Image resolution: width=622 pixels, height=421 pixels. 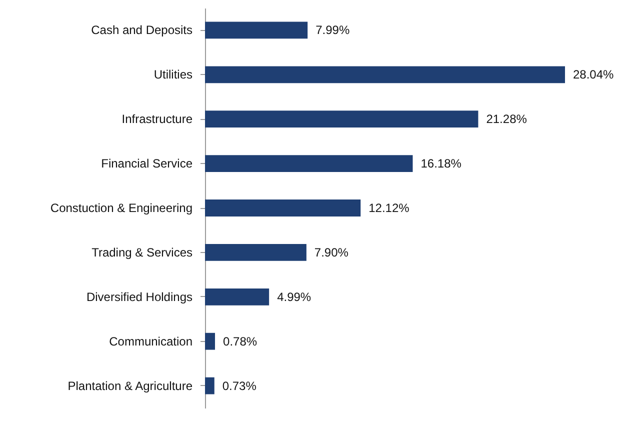 I want to click on y-tick-label: Trading & Services, so click(x=142, y=252).